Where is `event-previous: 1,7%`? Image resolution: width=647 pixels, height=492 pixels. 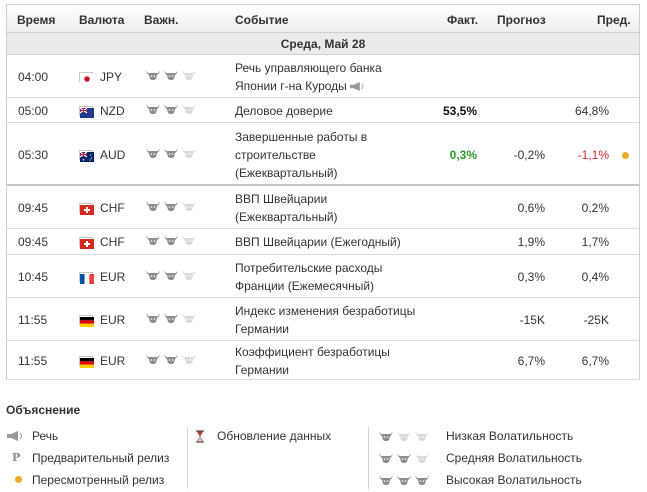 event-previous: 1,7% is located at coordinates (595, 242).